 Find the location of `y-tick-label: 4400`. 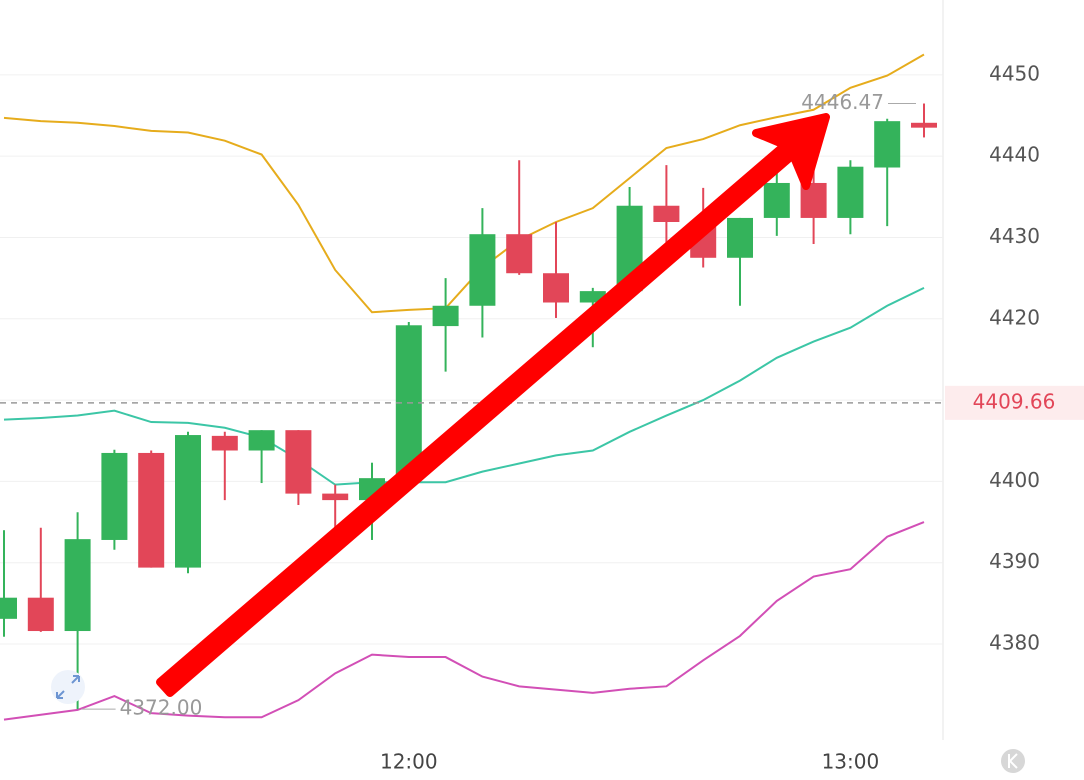

y-tick-label: 4400 is located at coordinates (1014, 480).